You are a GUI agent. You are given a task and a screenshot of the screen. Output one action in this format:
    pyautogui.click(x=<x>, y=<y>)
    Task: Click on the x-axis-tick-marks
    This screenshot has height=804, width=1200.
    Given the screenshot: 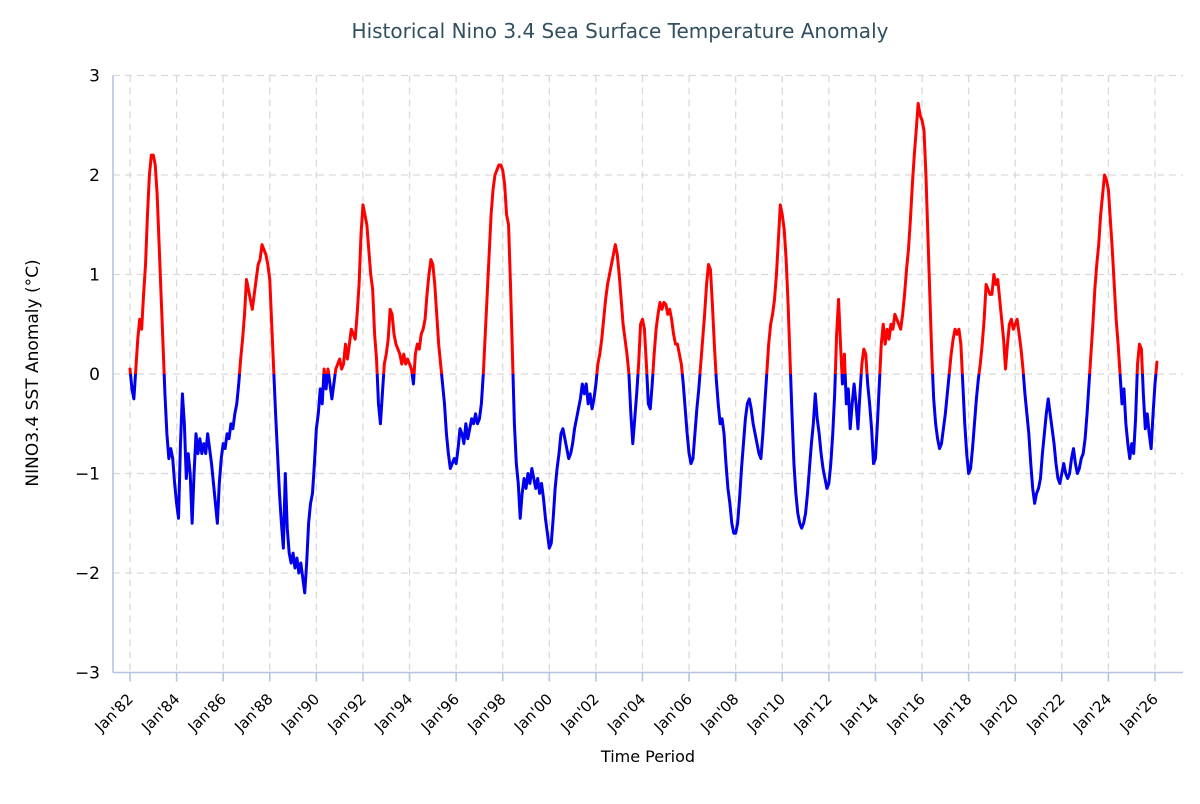 What is the action you would take?
    pyautogui.click(x=642, y=677)
    